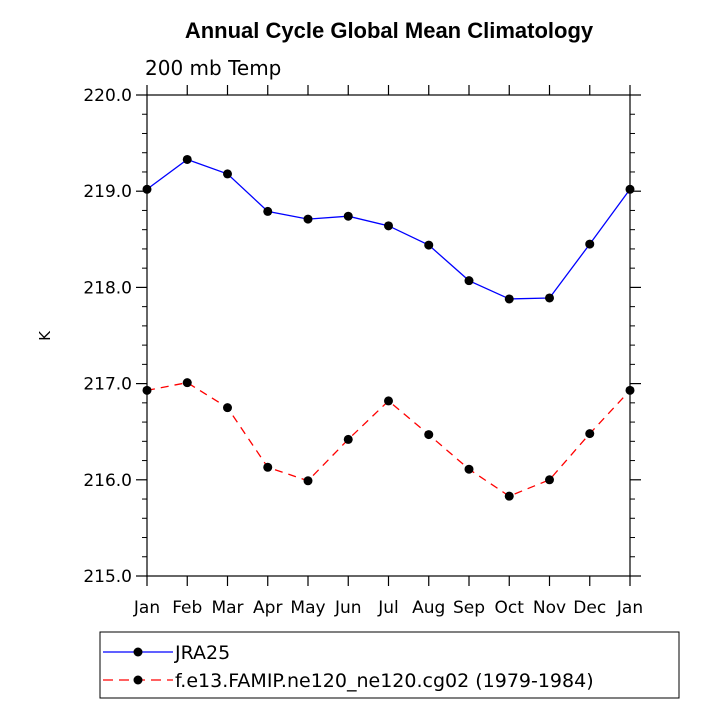 This screenshot has height=716, width=718. Describe the element at coordinates (469, 608) in the screenshot. I see `x-tick-label: Sep` at that location.